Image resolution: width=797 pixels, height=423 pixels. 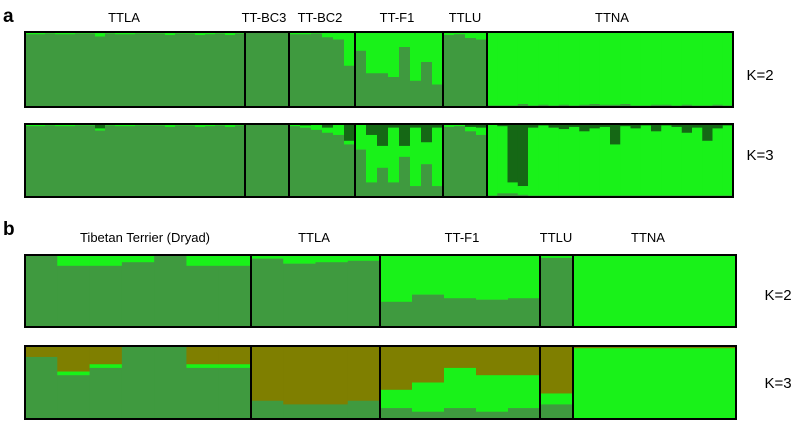 I want to click on panel-a-group-label-ttla: TTLA, so click(x=124, y=17).